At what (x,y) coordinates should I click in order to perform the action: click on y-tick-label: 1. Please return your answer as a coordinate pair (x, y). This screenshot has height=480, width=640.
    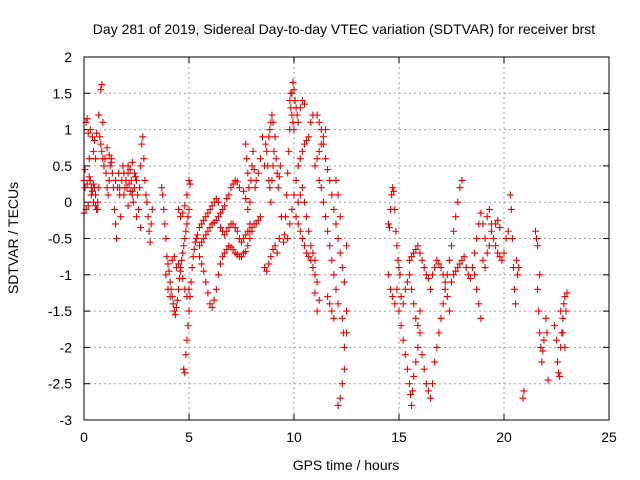
    Looking at the image, I should click on (68, 130).